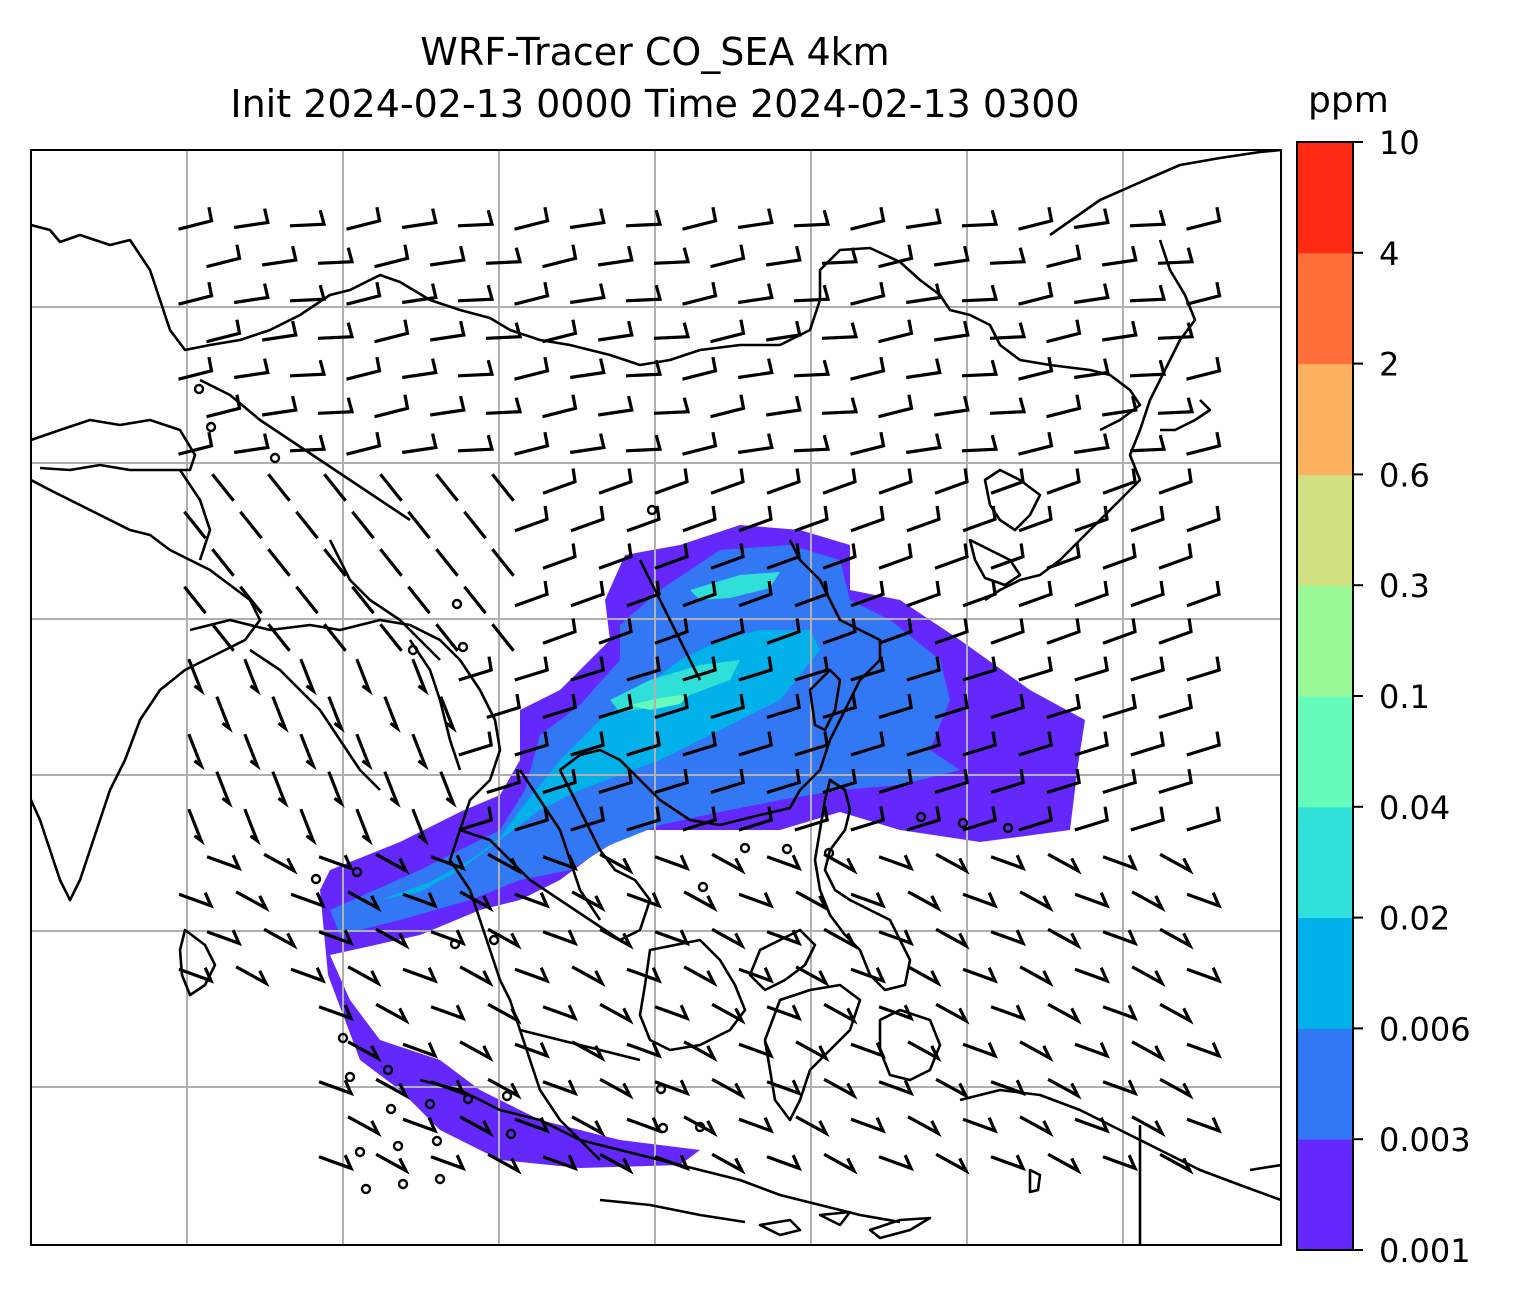 The width and height of the screenshot is (1528, 1306). I want to click on chart-title: WRF-Tracer CO_SEA 4km, so click(655, 52).